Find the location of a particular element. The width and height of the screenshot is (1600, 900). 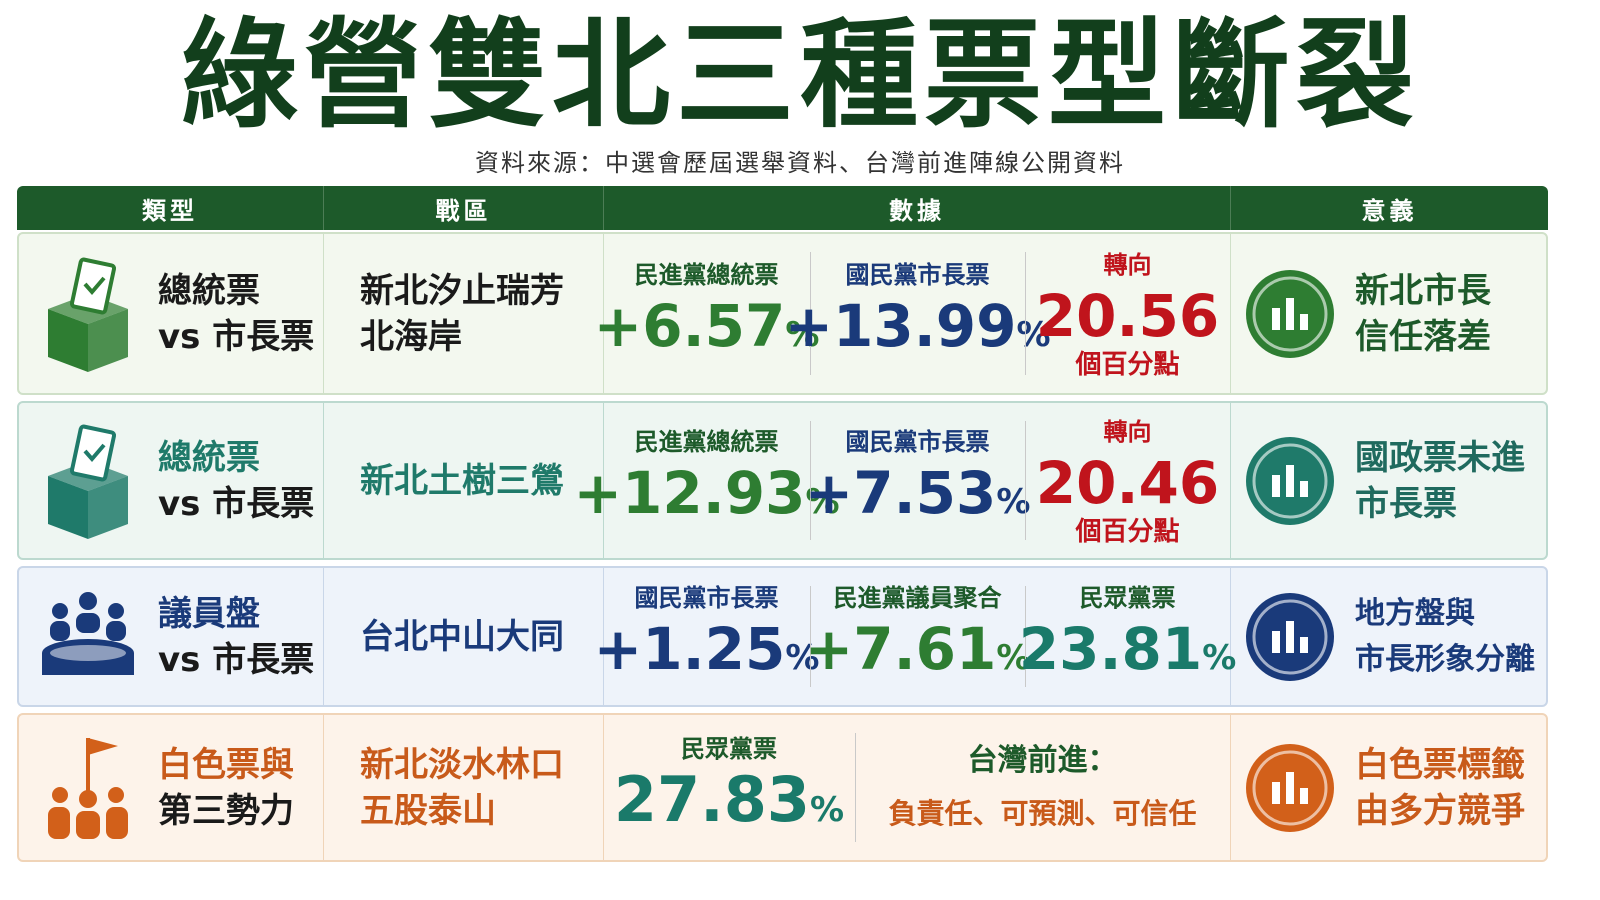

district-text: 北海岸 is located at coordinates (411, 336).